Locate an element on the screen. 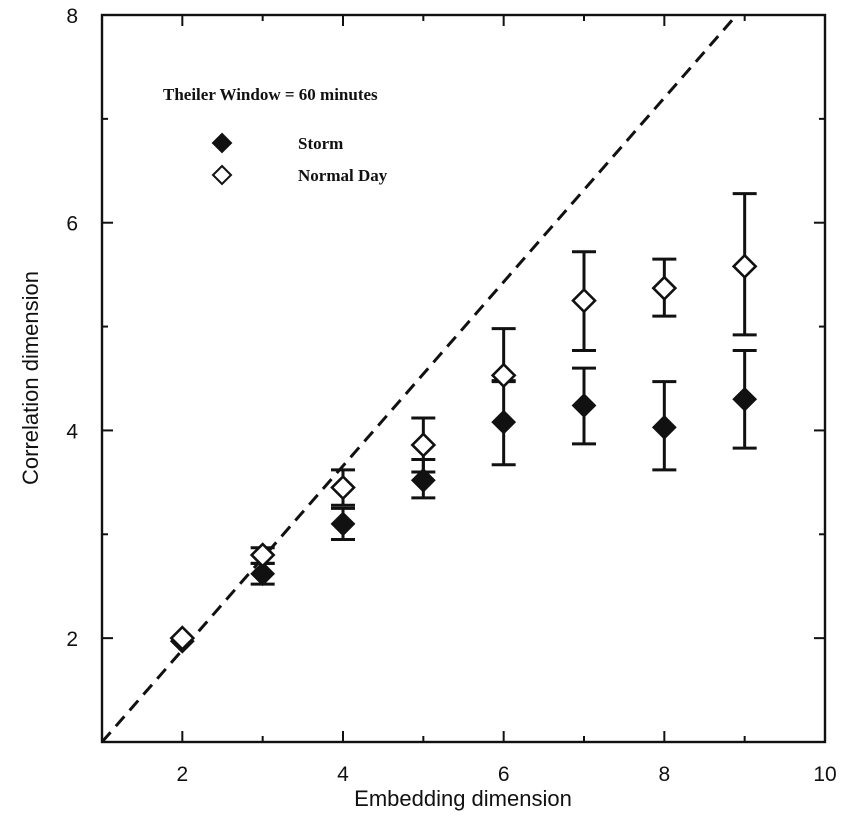 This screenshot has height=825, width=843. y-tick-label: 4 is located at coordinates (72, 431).